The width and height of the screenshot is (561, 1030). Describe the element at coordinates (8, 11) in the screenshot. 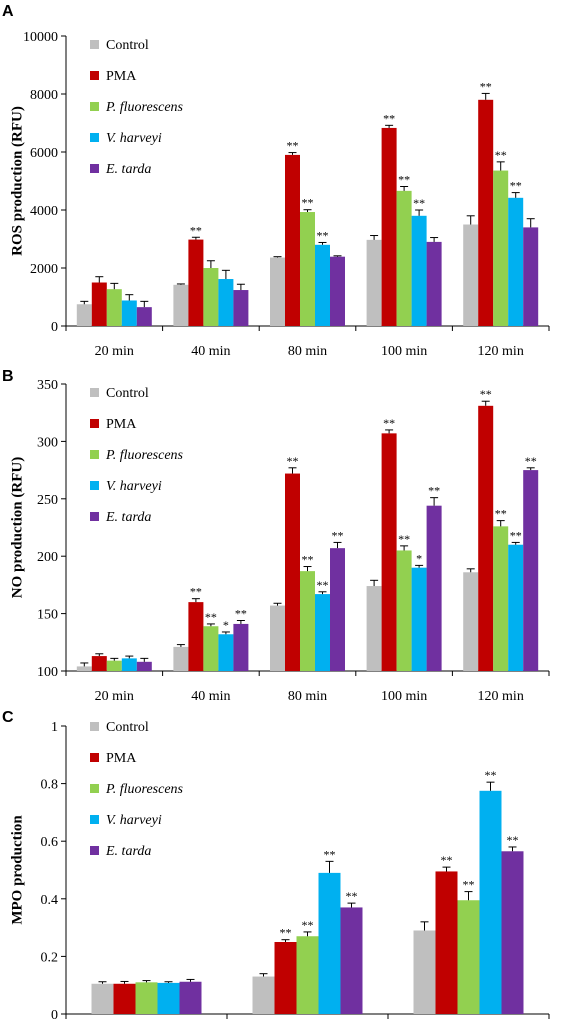

I see `panel-letter: A` at that location.